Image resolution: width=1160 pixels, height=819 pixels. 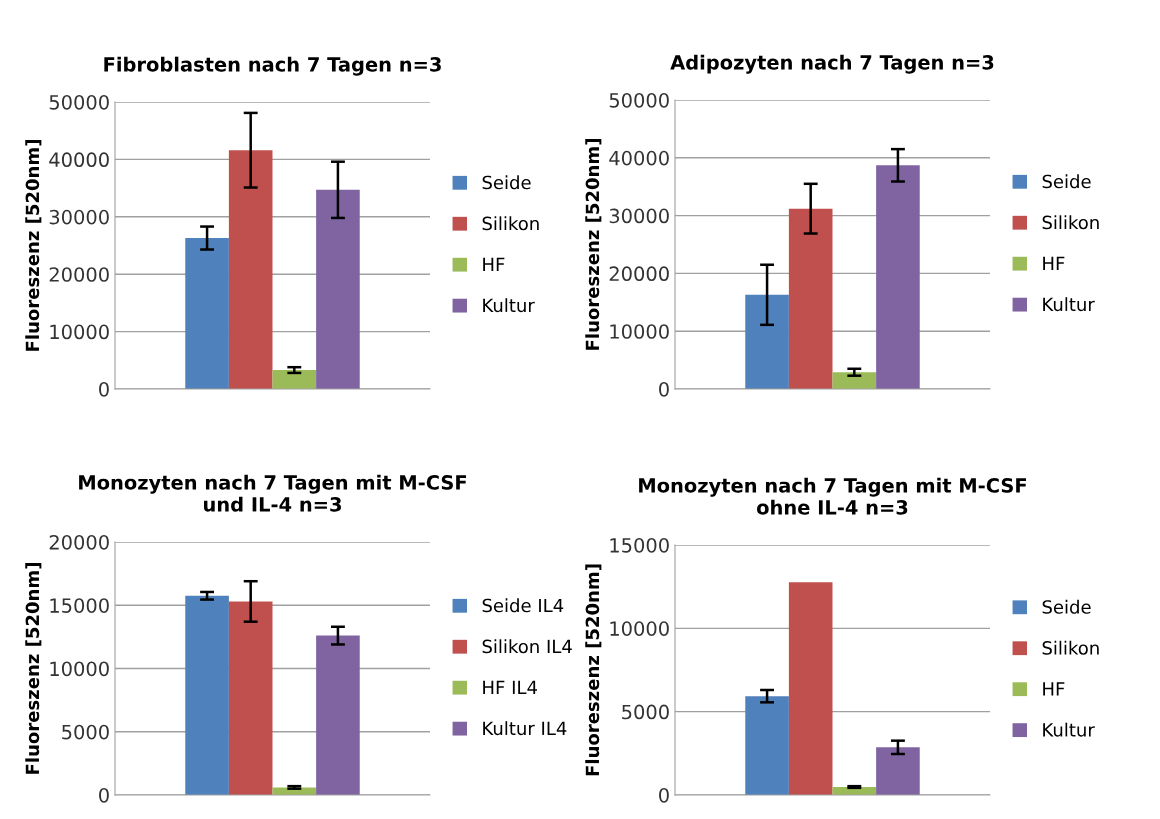 I want to click on legend-label: HF IL4, so click(x=510, y=687).